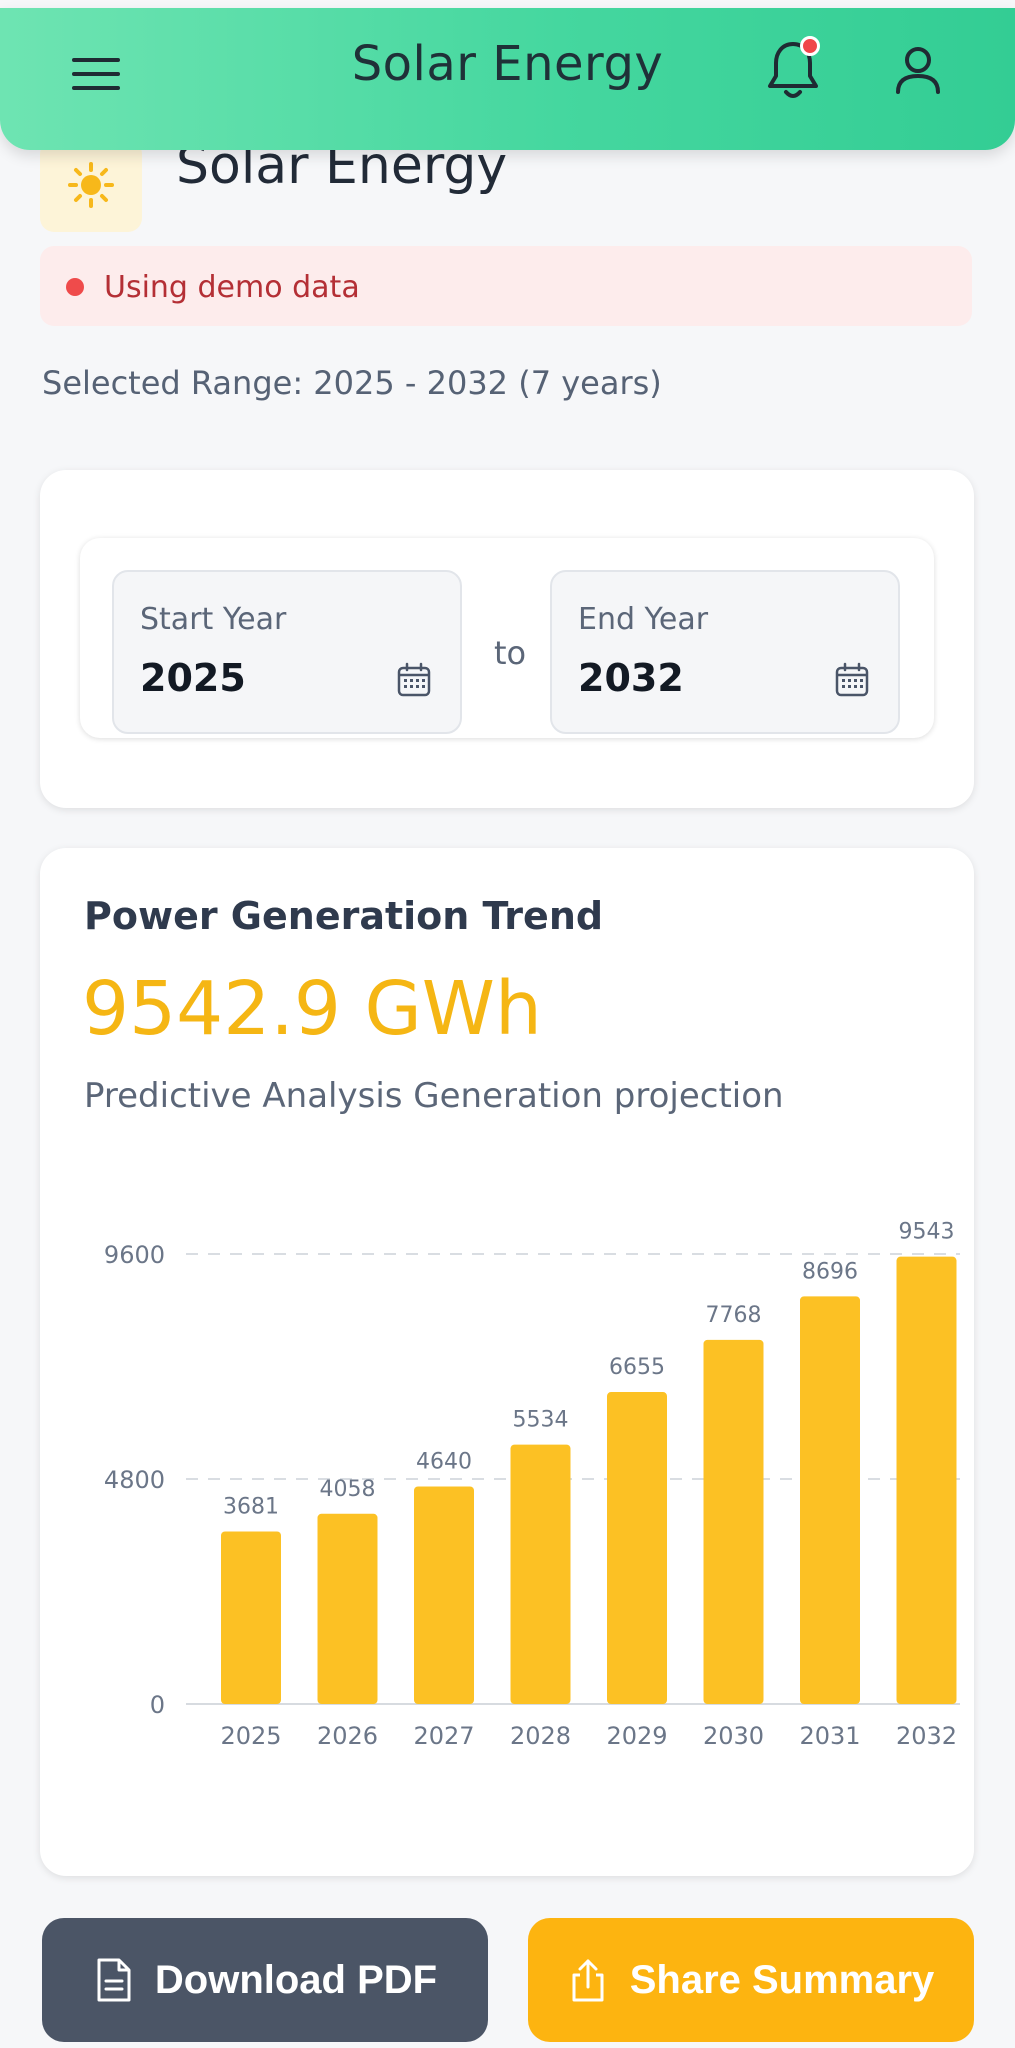 Image resolution: width=1015 pixels, height=2048 pixels. What do you see at coordinates (312, 1009) in the screenshot?
I see `total-generation: 9542.9 GWh` at bounding box center [312, 1009].